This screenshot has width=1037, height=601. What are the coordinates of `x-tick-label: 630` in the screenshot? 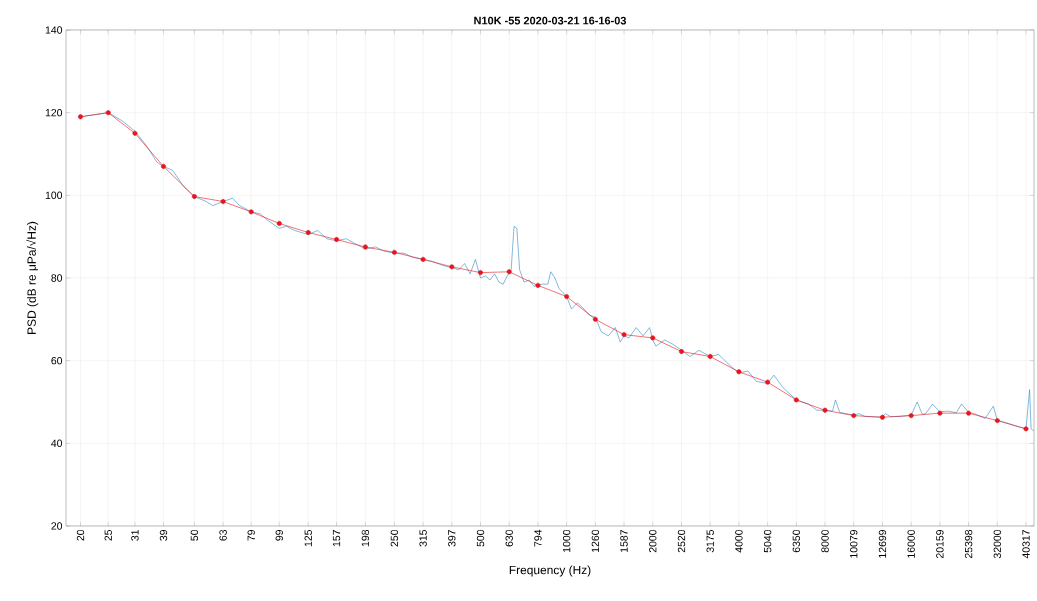 It's located at (509, 538).